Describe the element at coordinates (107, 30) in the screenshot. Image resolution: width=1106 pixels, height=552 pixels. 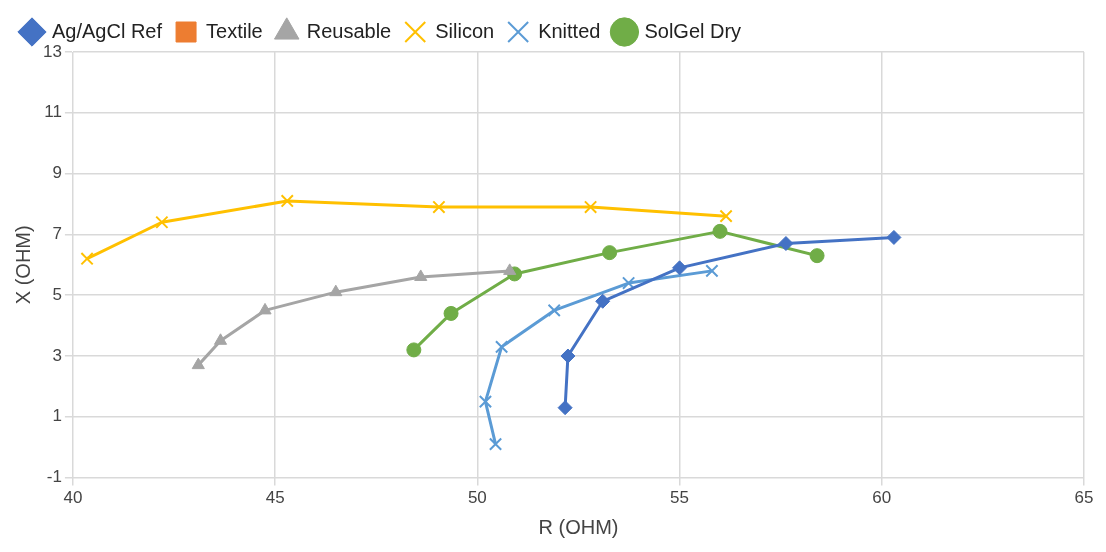
I see `legend-label: Ag/AgCl Ref` at that location.